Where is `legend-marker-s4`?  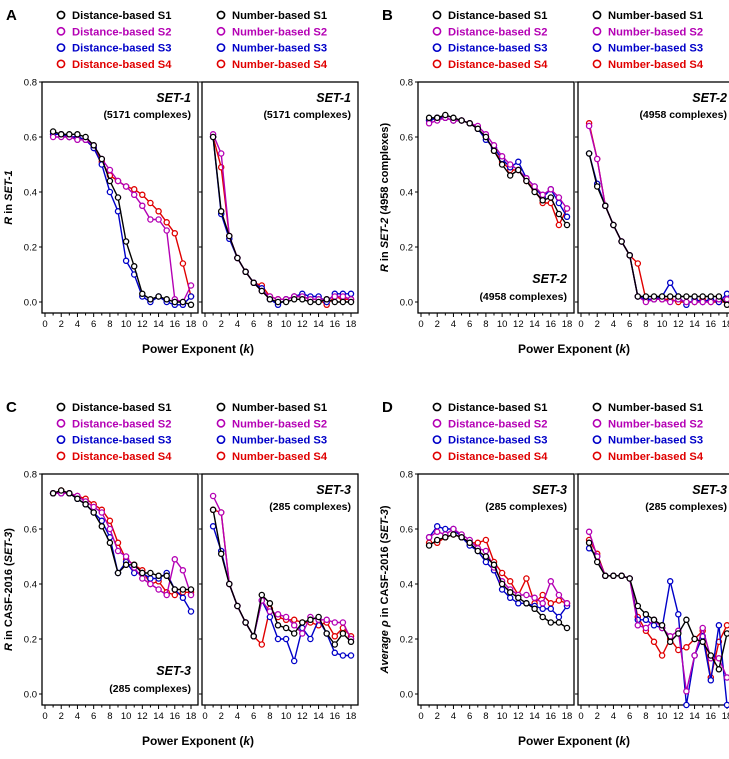
legend-marker-s4 is located at coordinates (221, 64).